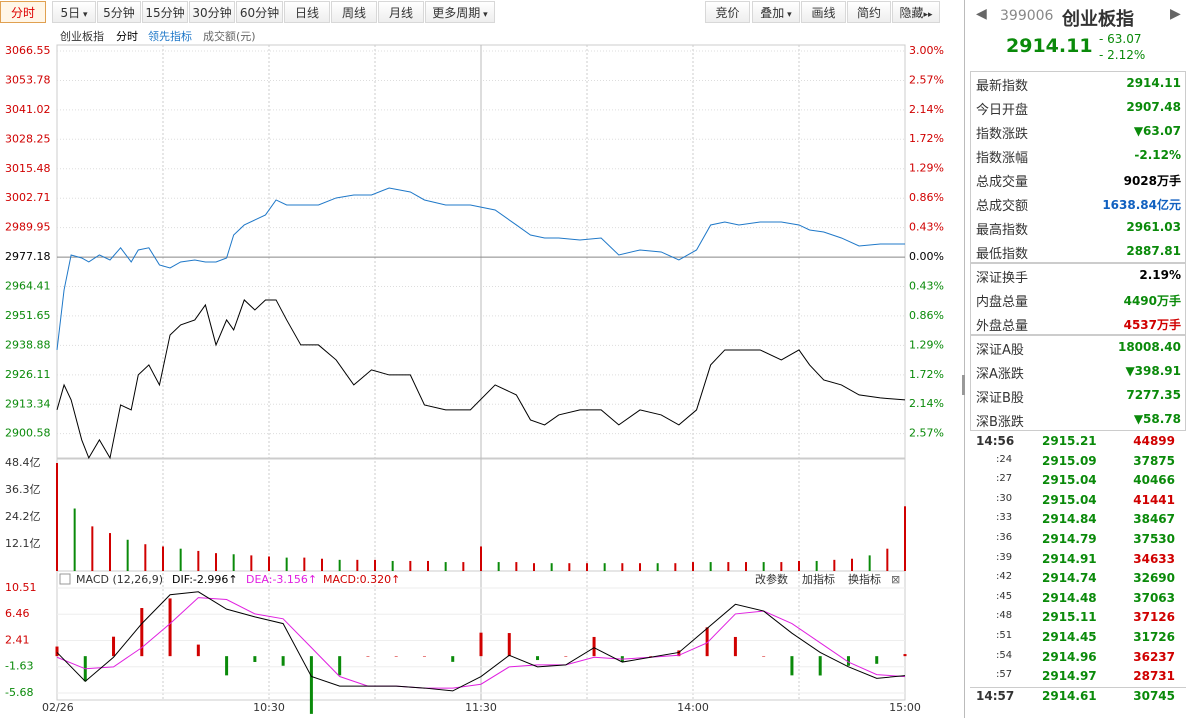 This screenshot has height=718, width=1187. What do you see at coordinates (895, 579) in the screenshot?
I see `close-icon: ⊠` at bounding box center [895, 579].